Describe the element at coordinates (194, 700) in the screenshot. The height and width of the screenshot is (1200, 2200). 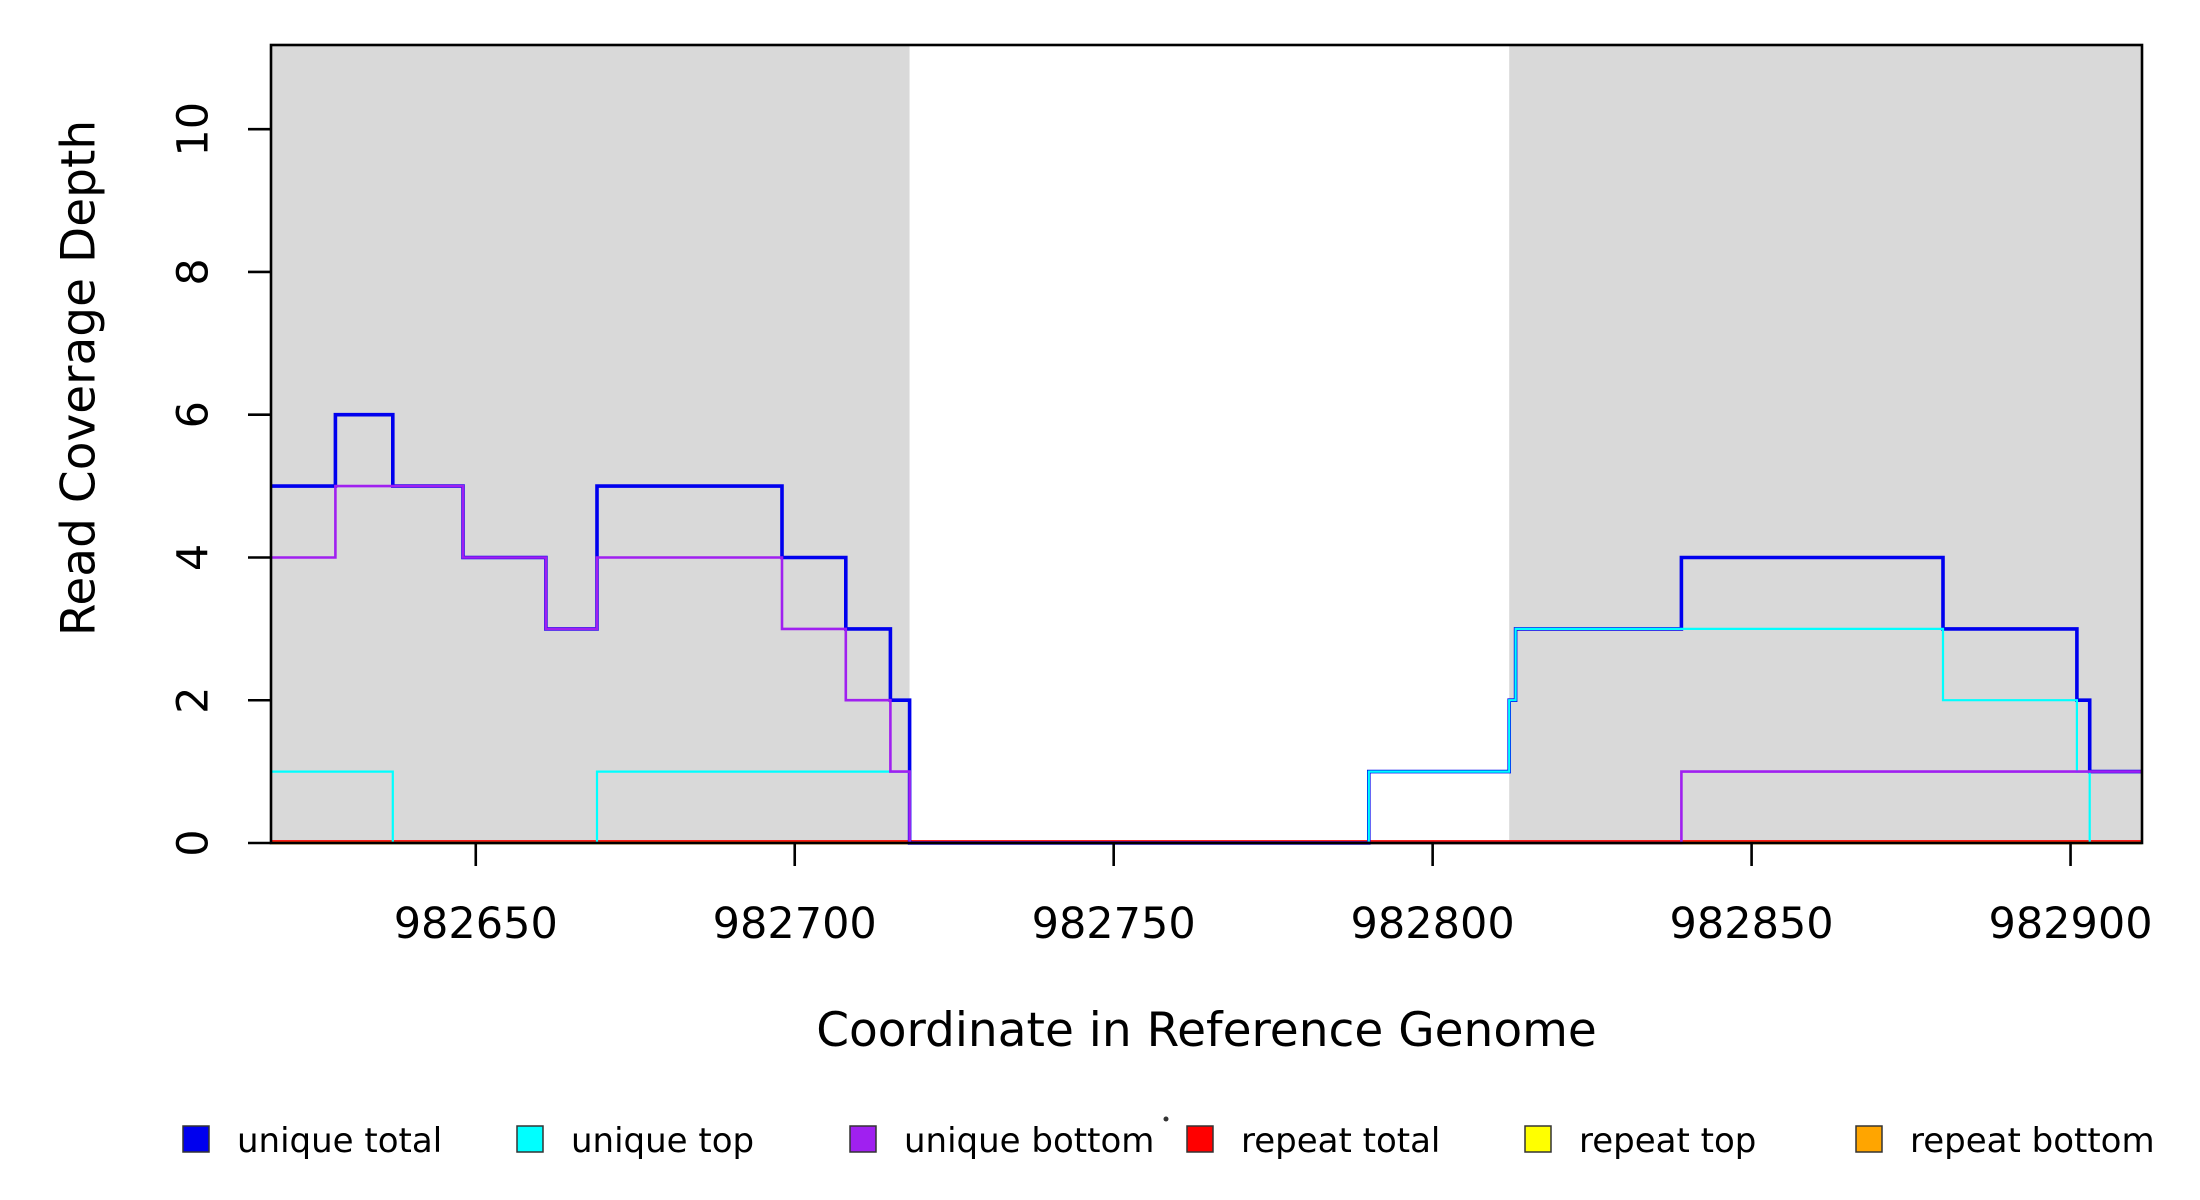
I see `y-axis-tick-label-2: 2` at that location.